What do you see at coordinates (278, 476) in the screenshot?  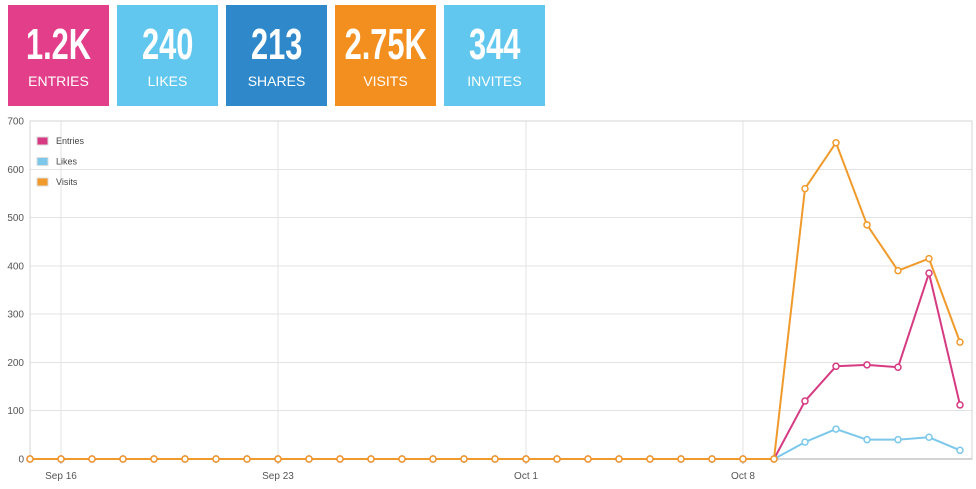 I see `x-tick-label: Sep 23` at bounding box center [278, 476].